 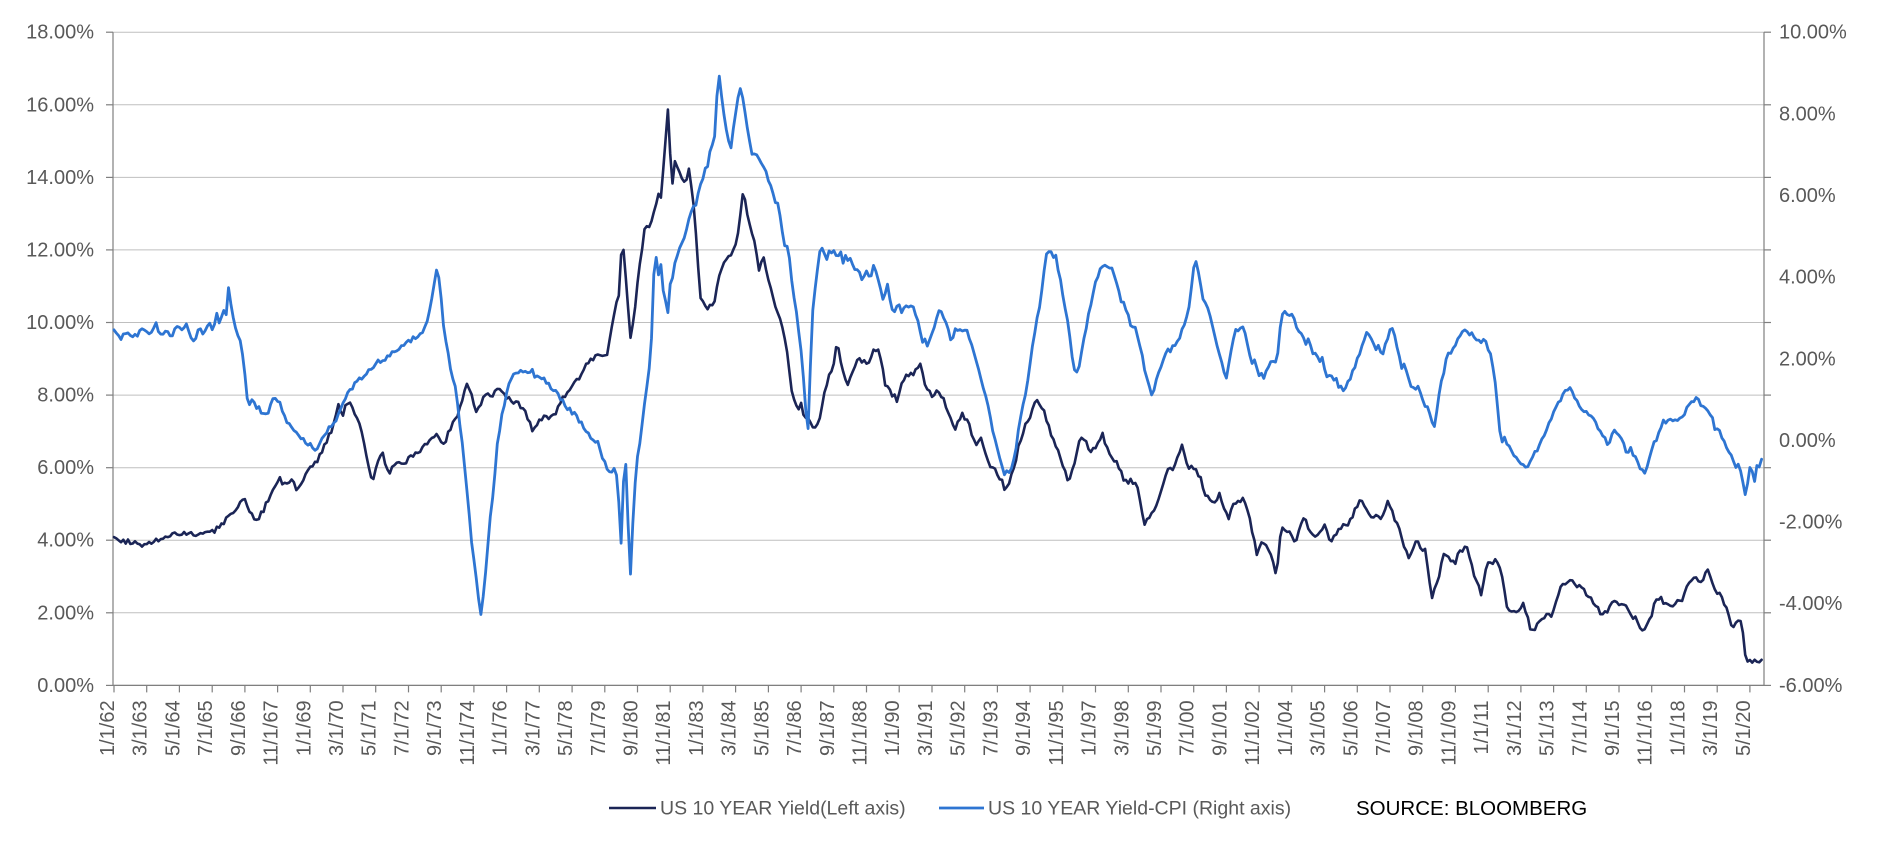 What do you see at coordinates (828, 728) in the screenshot?
I see `svg-text: 9/1/87` at bounding box center [828, 728].